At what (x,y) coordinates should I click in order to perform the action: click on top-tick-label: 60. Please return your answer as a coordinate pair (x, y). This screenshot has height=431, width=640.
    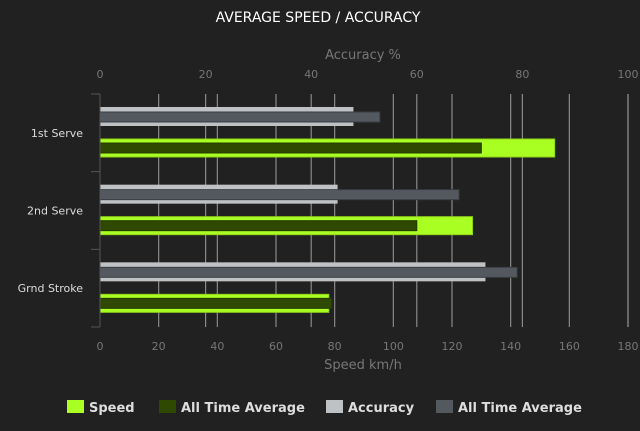
    Looking at the image, I should click on (417, 74).